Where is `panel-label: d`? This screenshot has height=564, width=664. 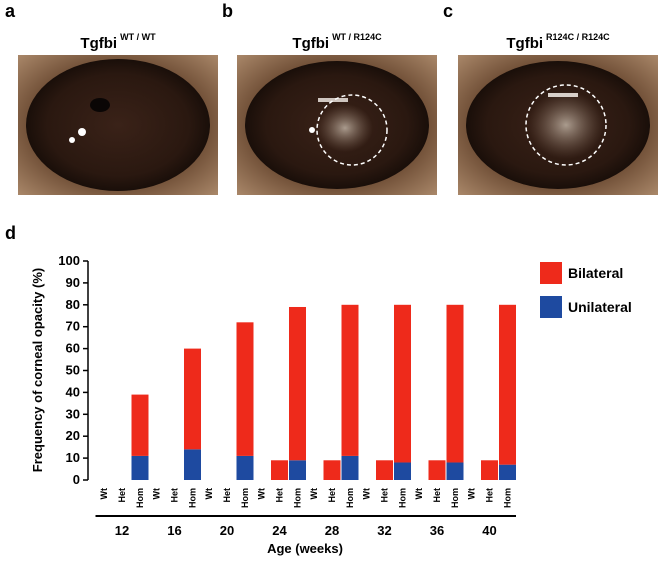
panel-label: d is located at coordinates (10, 233).